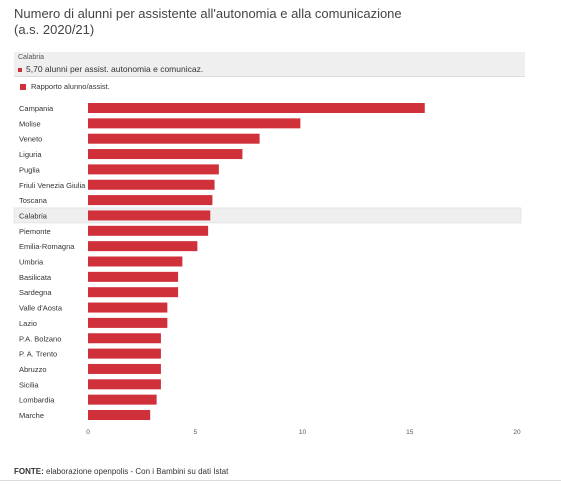  I want to click on bar-friuli-venezia-giulia, so click(151, 184).